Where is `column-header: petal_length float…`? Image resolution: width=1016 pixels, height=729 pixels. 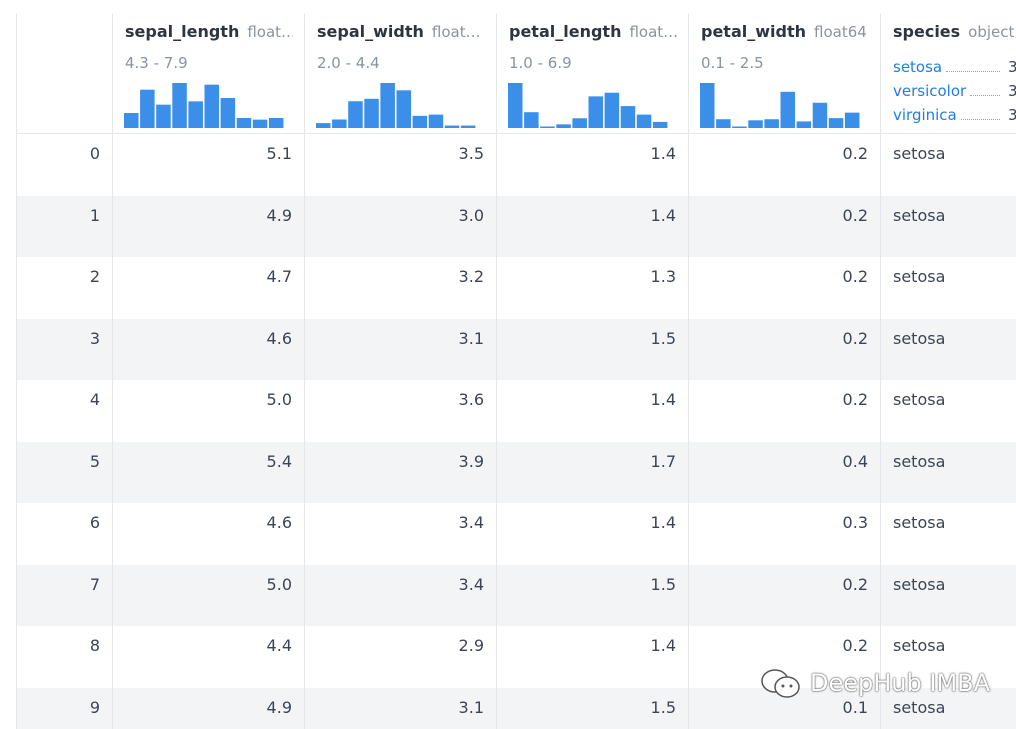 column-header: petal_length float… is located at coordinates (593, 31).